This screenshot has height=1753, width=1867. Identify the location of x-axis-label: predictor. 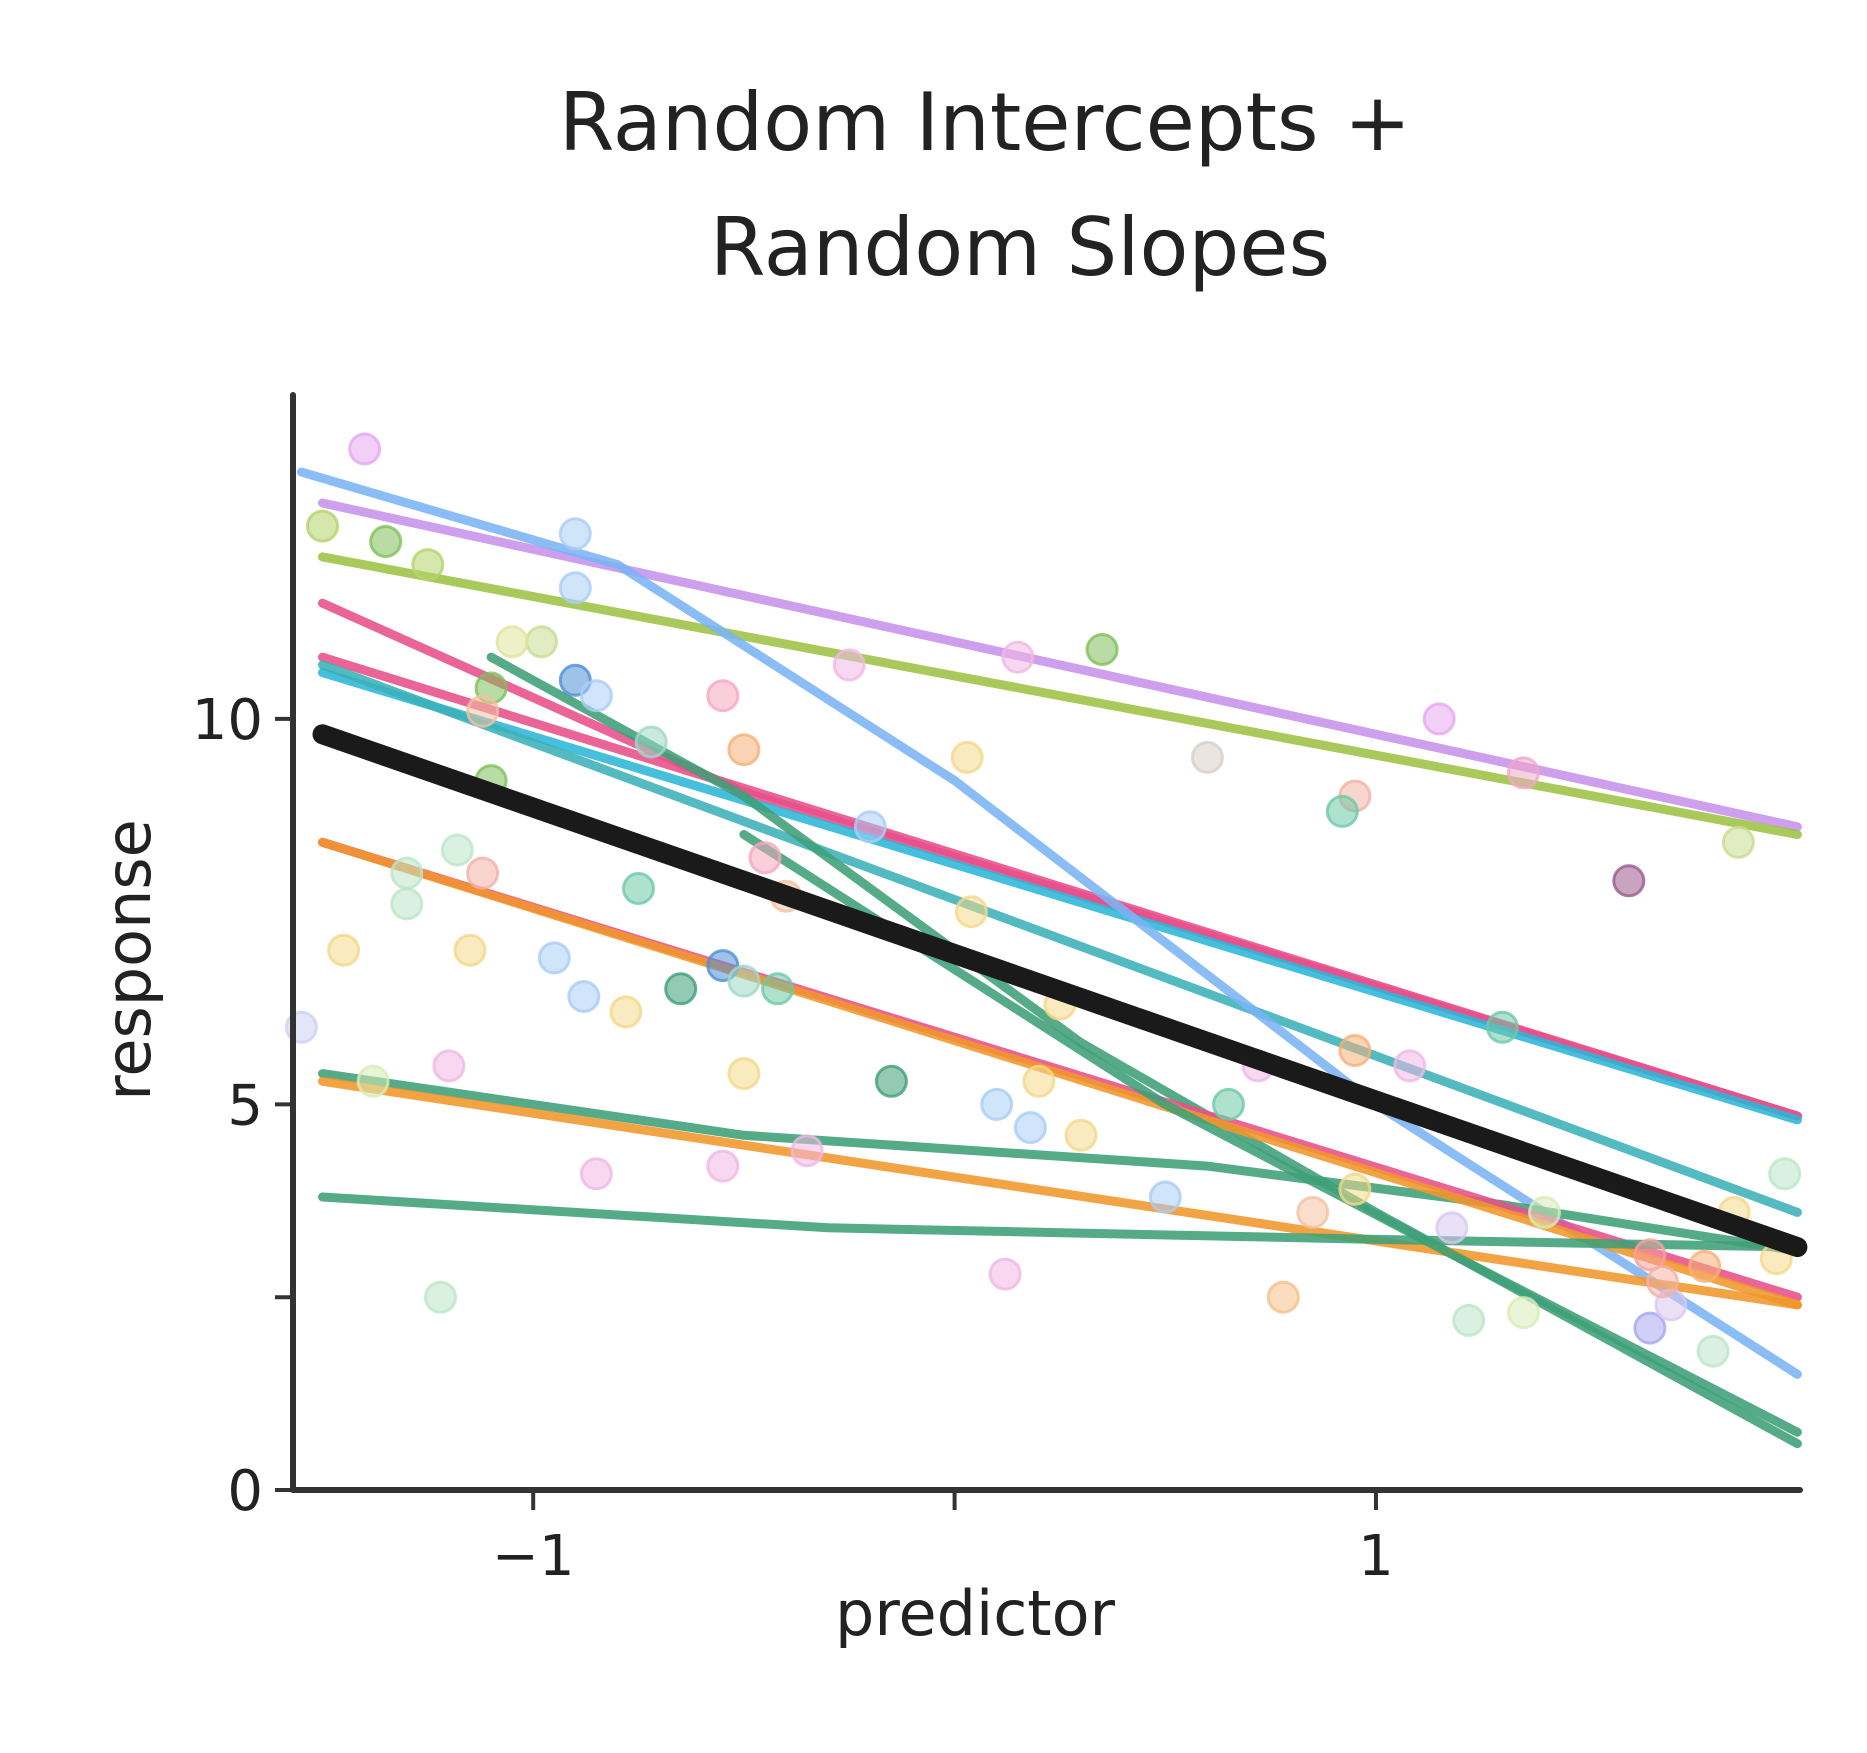
(975, 1613).